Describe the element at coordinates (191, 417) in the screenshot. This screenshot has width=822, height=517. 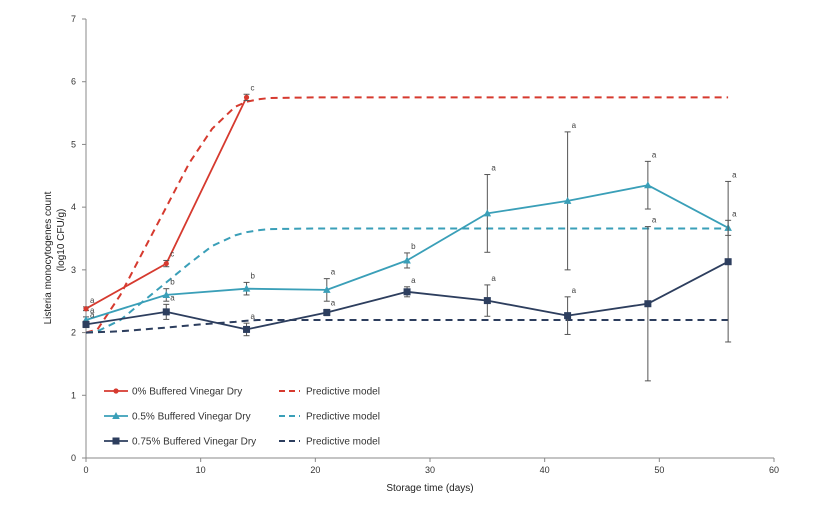
I see `legend-label: 0.5% Buffered Vinegar Dry` at that location.